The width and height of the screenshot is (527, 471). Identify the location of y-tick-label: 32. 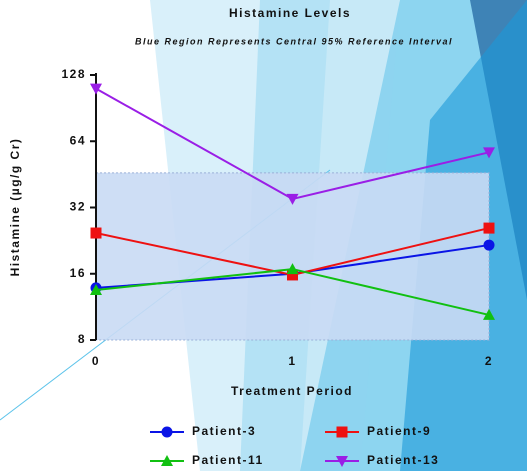
(78, 207).